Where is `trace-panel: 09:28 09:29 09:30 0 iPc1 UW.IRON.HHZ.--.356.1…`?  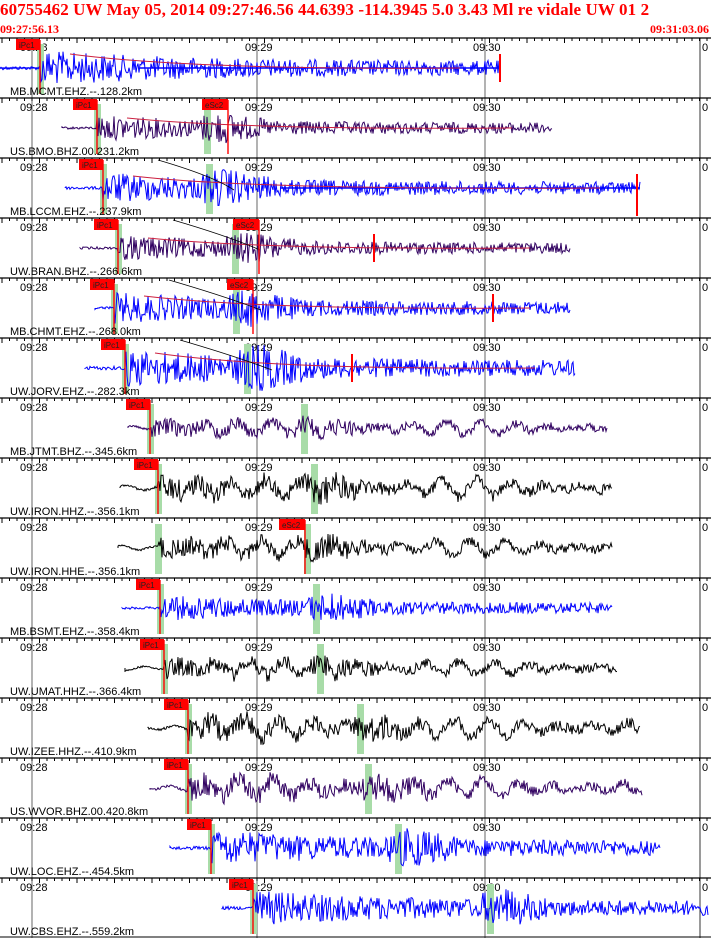 trace-panel: 09:28 09:29 09:30 0 iPc1 UW.IRON.HHZ.--.356.1… is located at coordinates (355, 487).